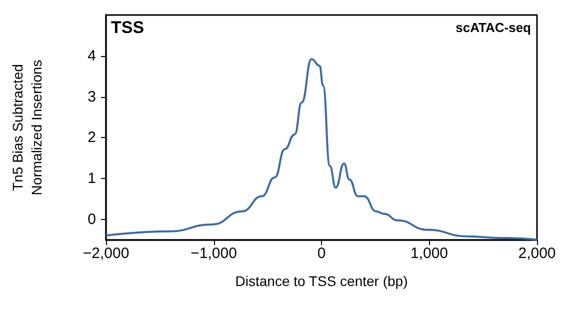 The height and width of the screenshot is (319, 574). What do you see at coordinates (92, 55) in the screenshot?
I see `y-tick-label: 4` at bounding box center [92, 55].